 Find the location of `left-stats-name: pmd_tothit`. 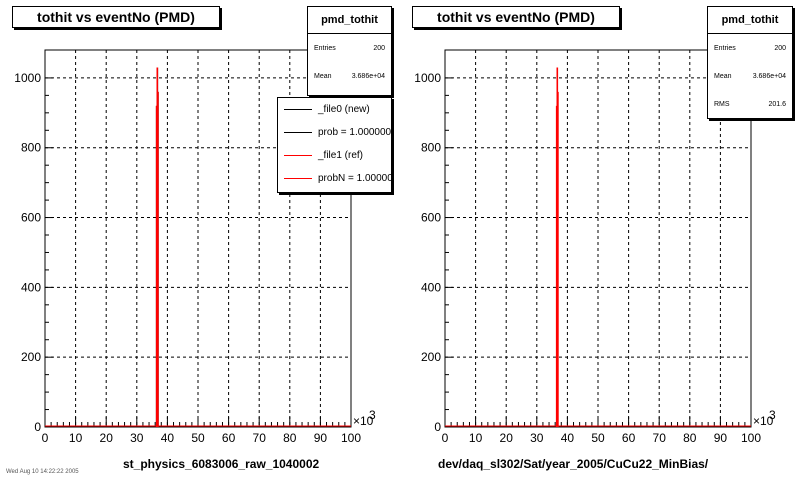

left-stats-name: pmd_tothit is located at coordinates (349, 20).